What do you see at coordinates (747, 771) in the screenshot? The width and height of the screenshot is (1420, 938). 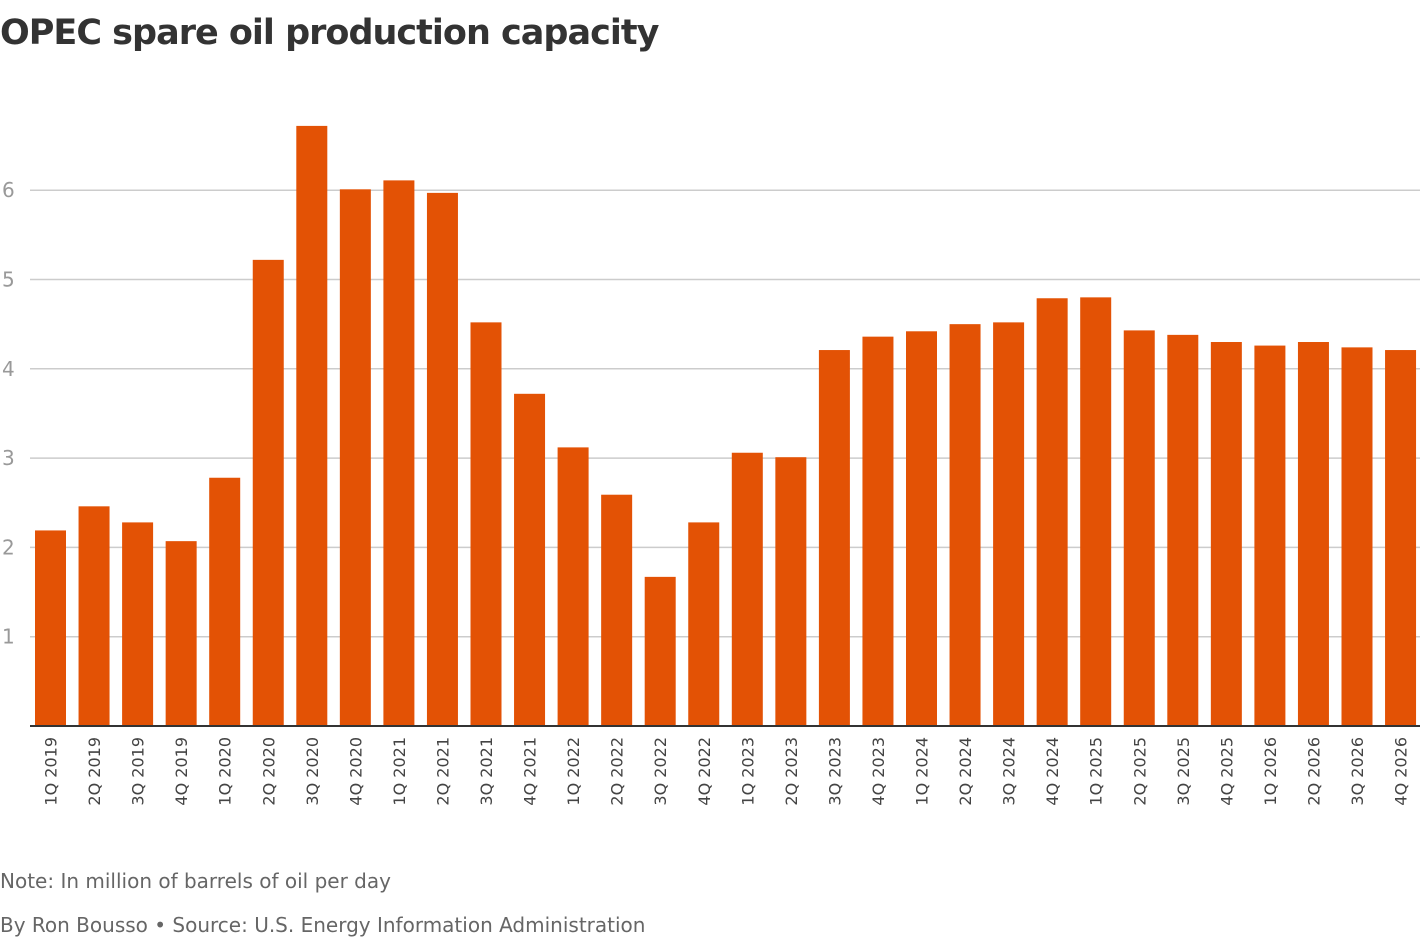 I see `x-tick-label: 1Q 2023` at bounding box center [747, 771].